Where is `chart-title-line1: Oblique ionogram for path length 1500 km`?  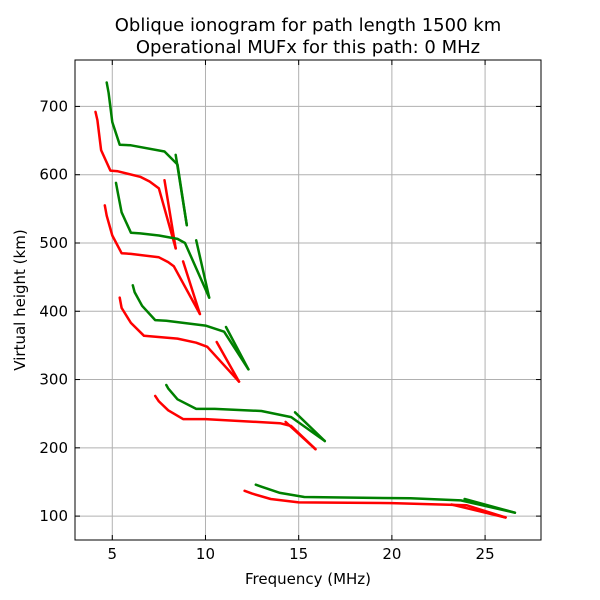
chart-title-line1: Oblique ionogram for path length 1500 km is located at coordinates (308, 25).